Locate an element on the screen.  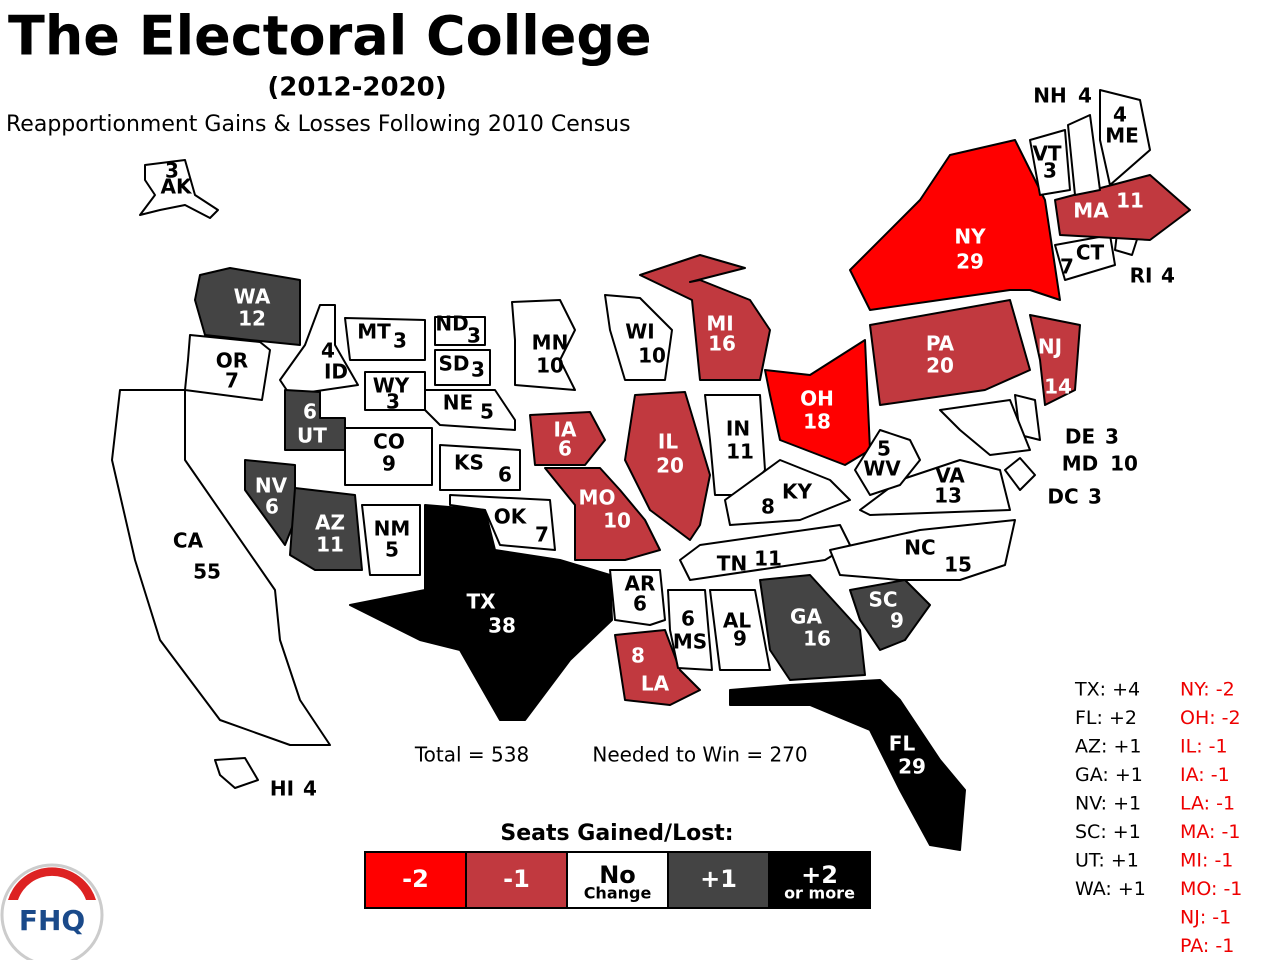
state-abbr: PA is located at coordinates (940, 344).